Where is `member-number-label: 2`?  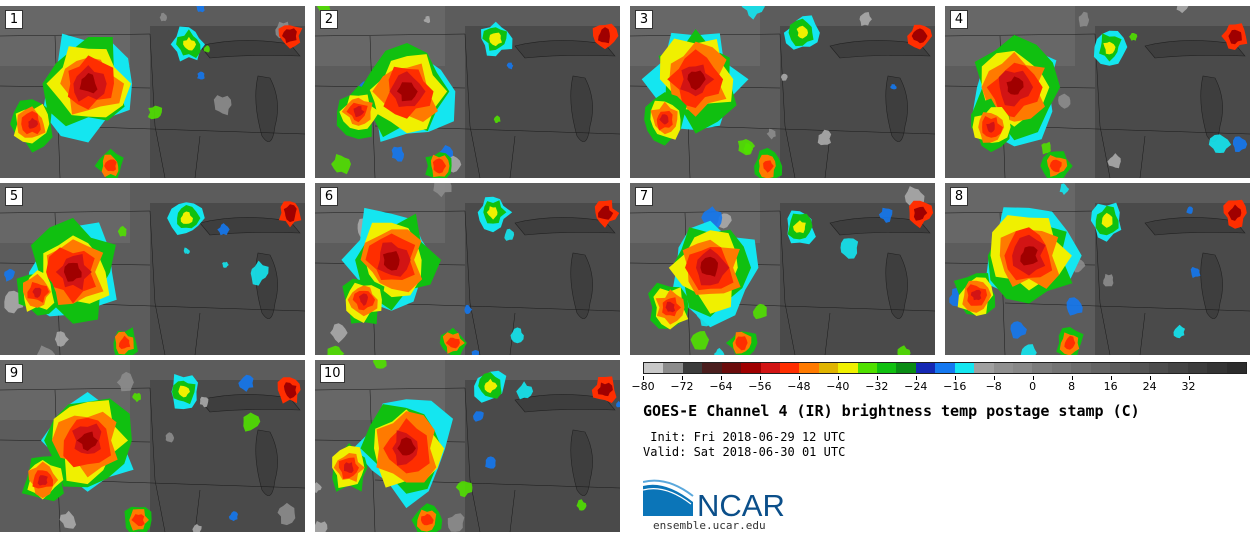
member-number-label: 2 is located at coordinates (329, 19).